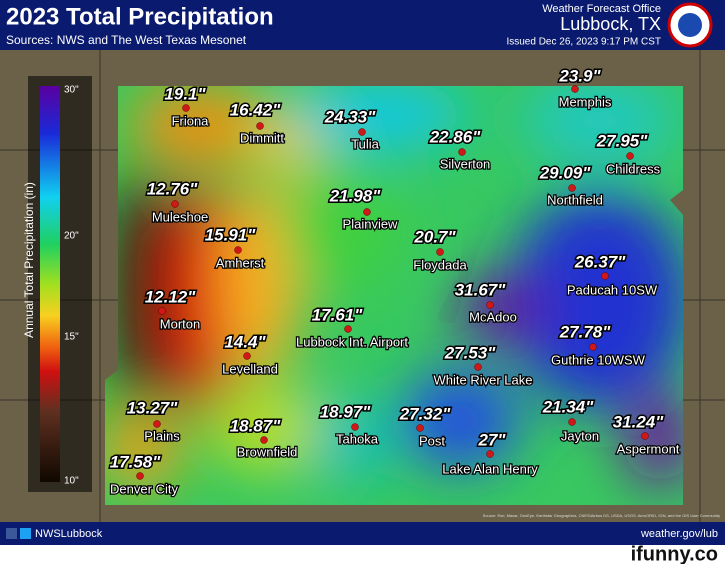 The image size is (725, 569). What do you see at coordinates (153, 407) in the screenshot?
I see `station-value: 13.27"` at bounding box center [153, 407].